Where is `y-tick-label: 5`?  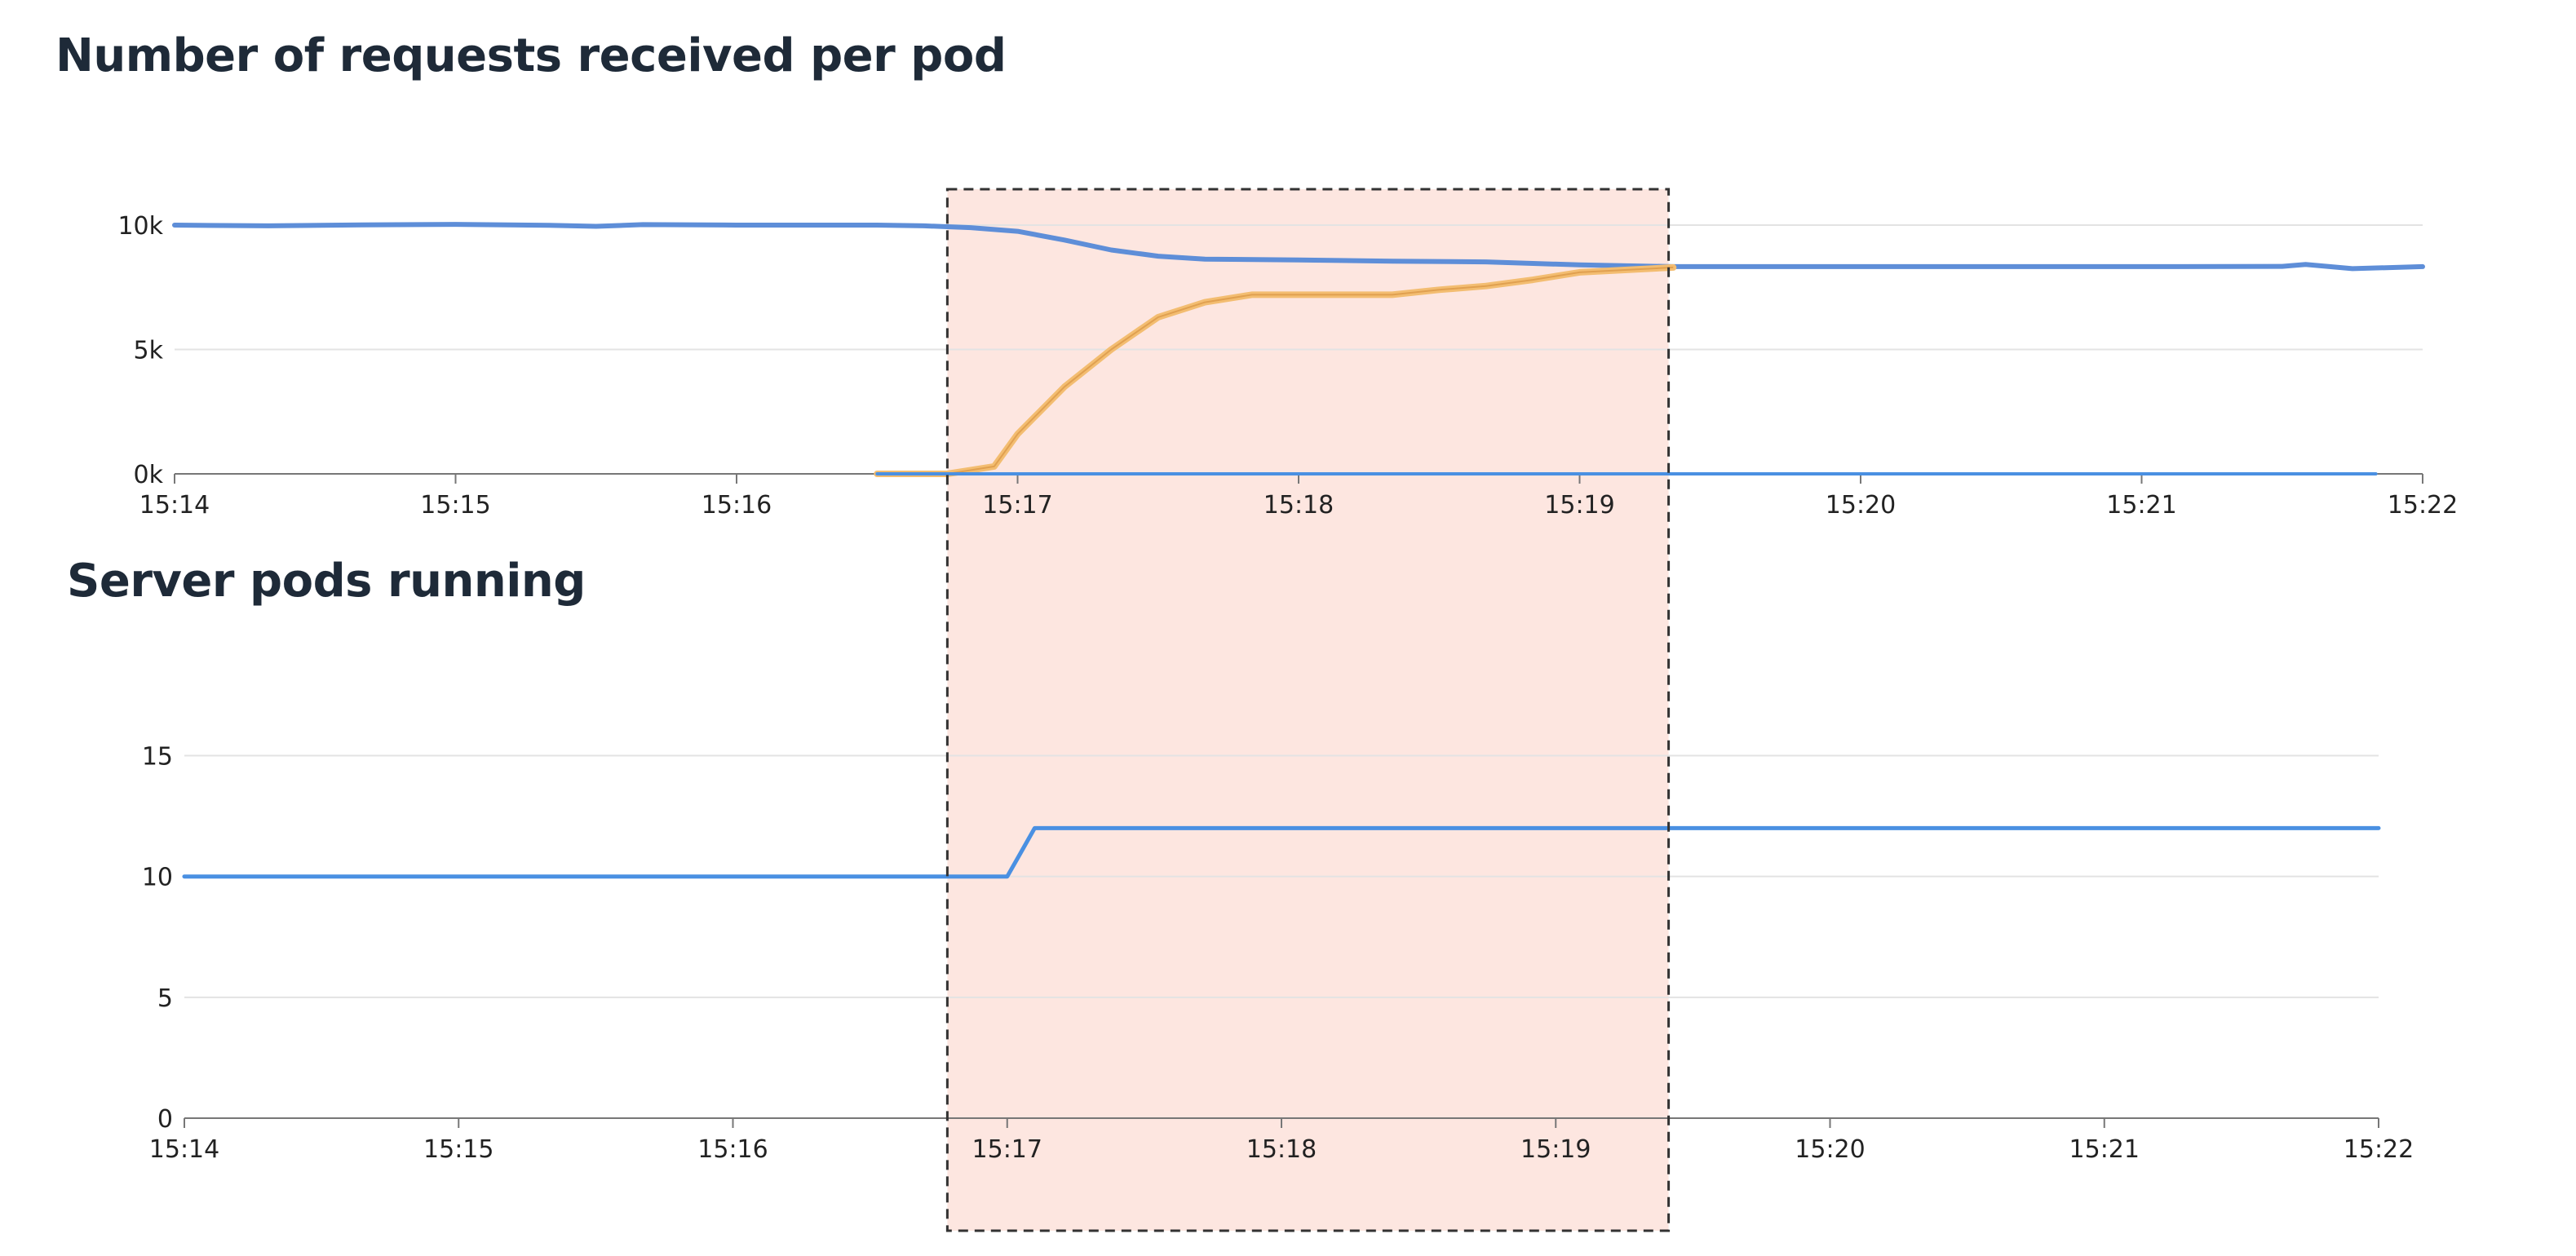
y-tick-label: 5 is located at coordinates (165, 999).